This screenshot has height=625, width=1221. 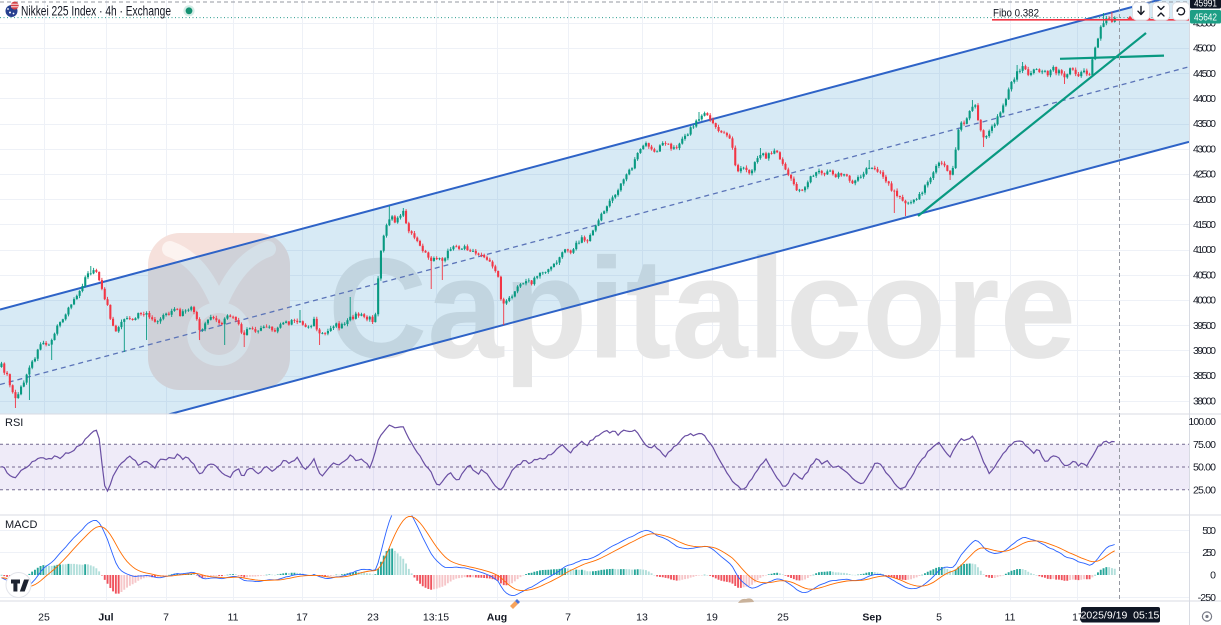 What do you see at coordinates (1204, 225) in the screenshot?
I see `svg-text: 41500` at bounding box center [1204, 225].